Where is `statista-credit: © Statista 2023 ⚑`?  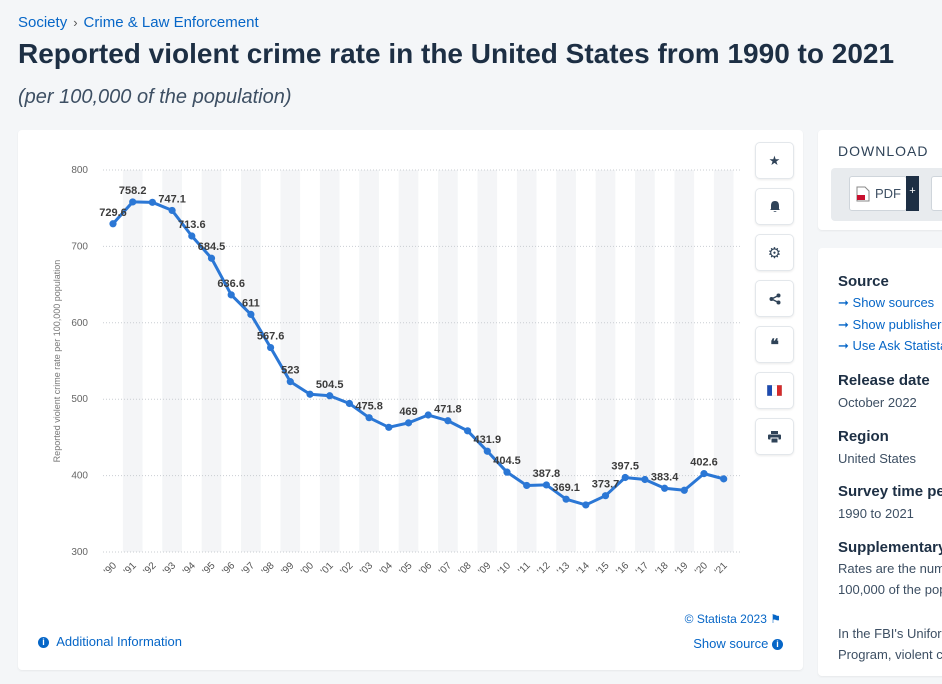 statista-credit: © Statista 2023 ⚑ is located at coordinates (732, 619).